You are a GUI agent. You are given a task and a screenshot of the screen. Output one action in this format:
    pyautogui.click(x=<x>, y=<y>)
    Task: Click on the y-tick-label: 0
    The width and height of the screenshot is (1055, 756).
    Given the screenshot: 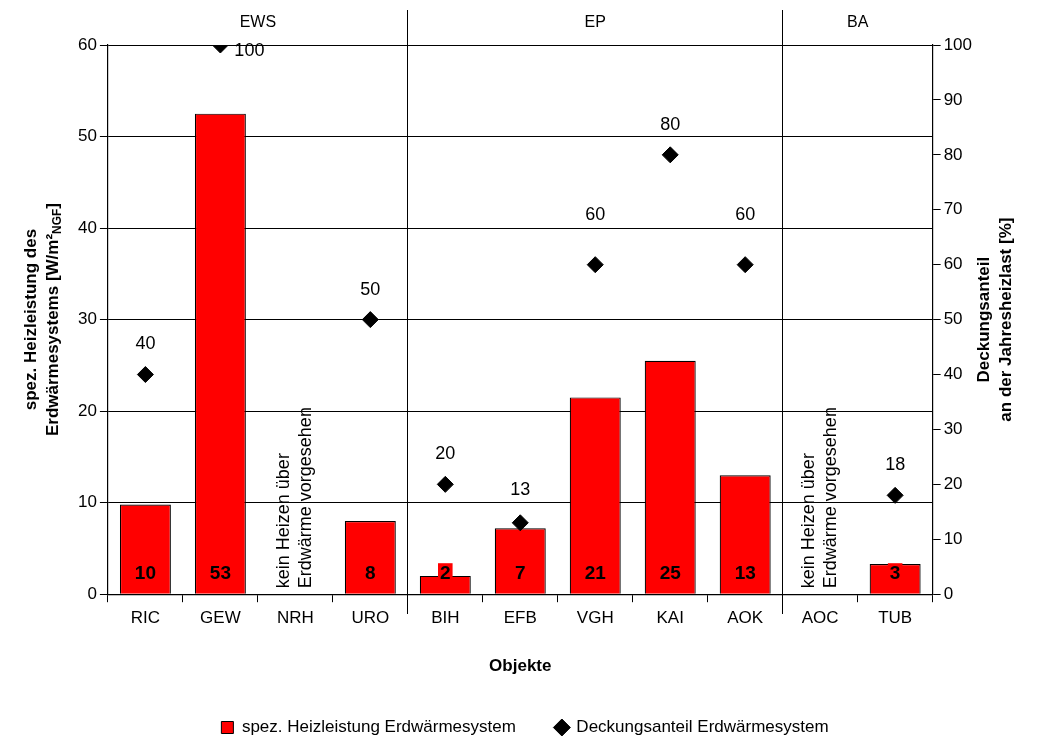 What is the action you would take?
    pyautogui.click(x=92, y=593)
    